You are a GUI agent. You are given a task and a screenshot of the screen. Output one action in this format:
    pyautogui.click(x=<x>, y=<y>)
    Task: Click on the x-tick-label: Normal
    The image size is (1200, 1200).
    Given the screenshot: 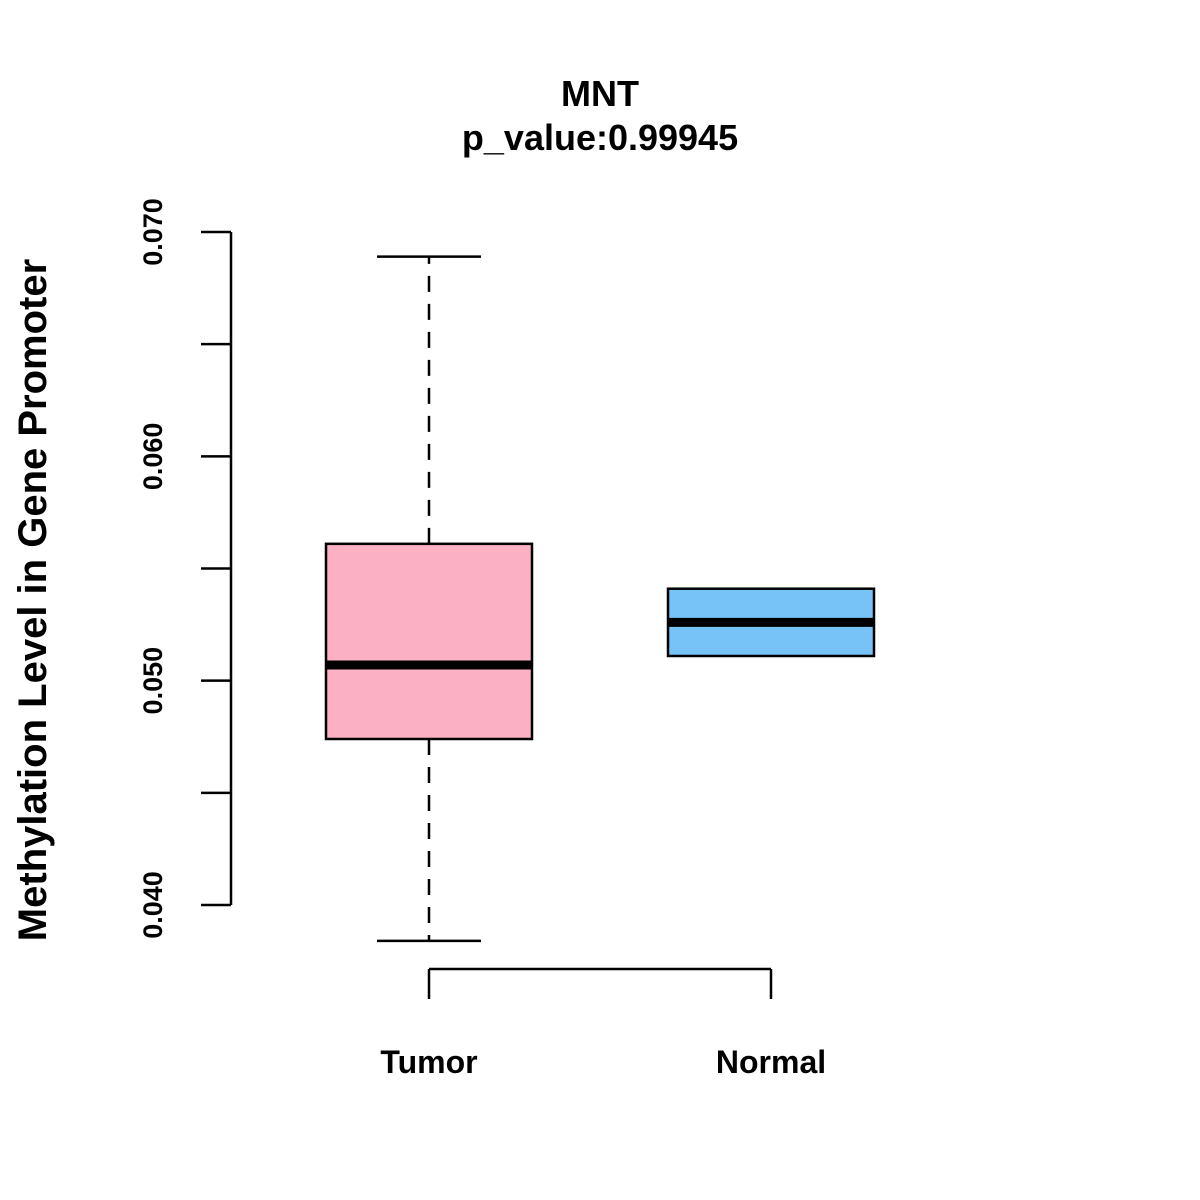 What is the action you would take?
    pyautogui.click(x=771, y=1062)
    